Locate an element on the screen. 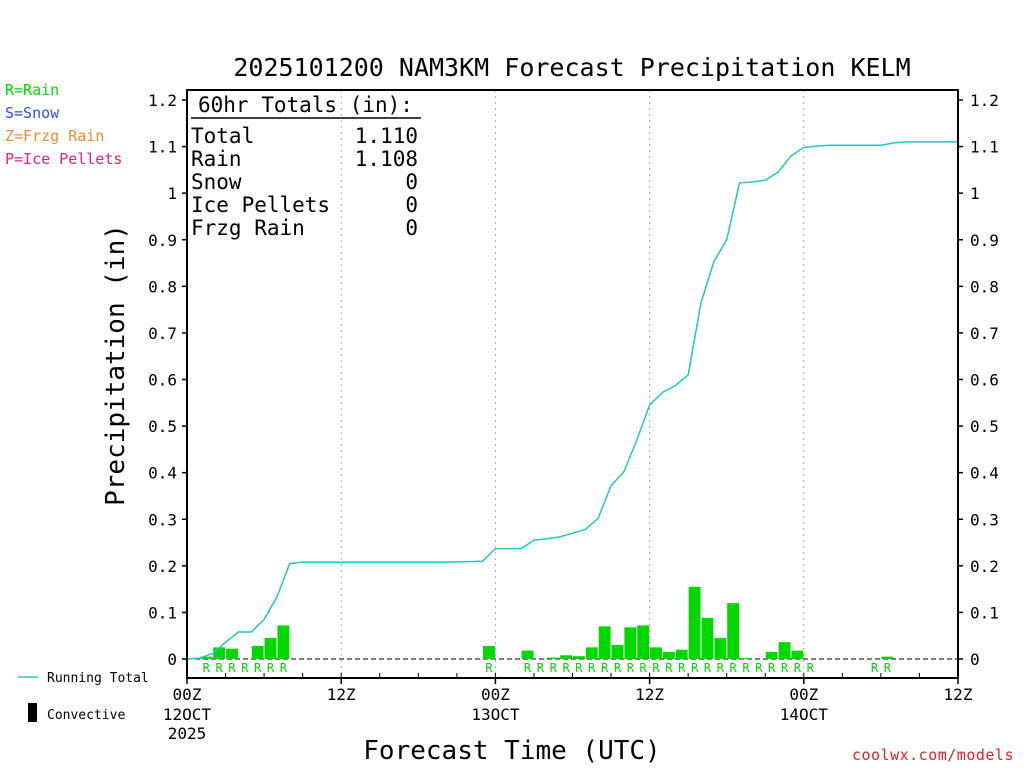 This screenshot has width=1024, height=768. y-tick-label-left: 0.1 is located at coordinates (162, 612).